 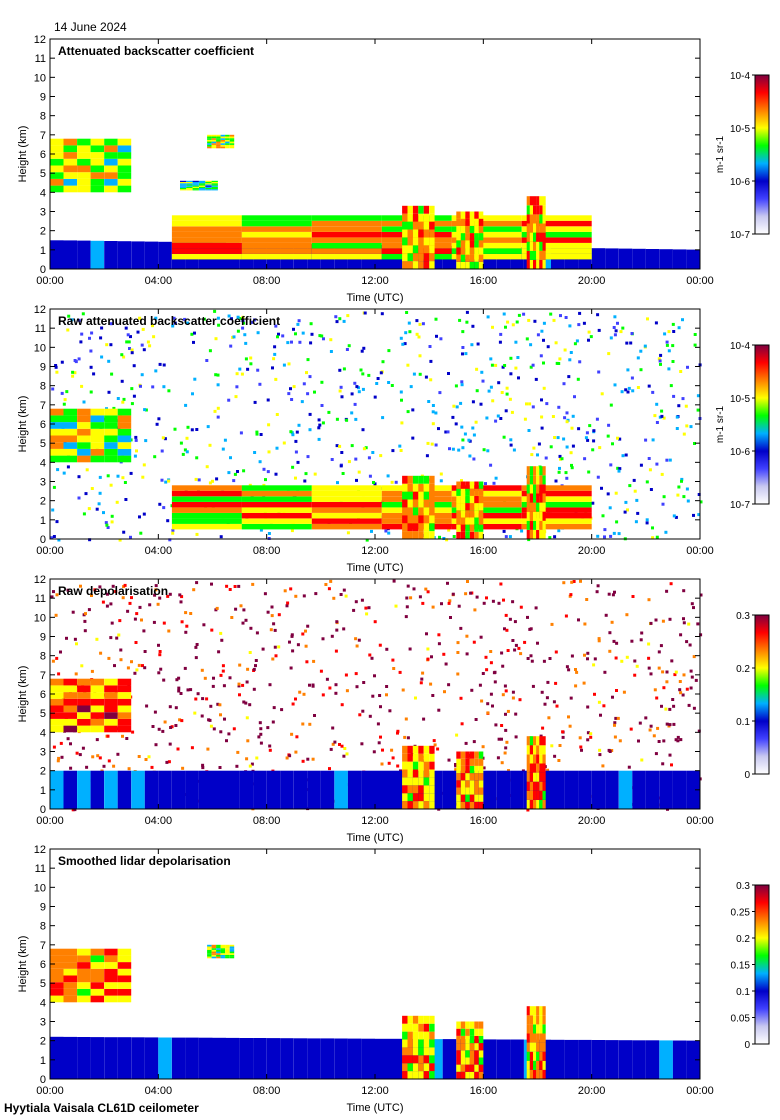 I want to click on colorbar-tick-label: 0.2, so click(x=743, y=939).